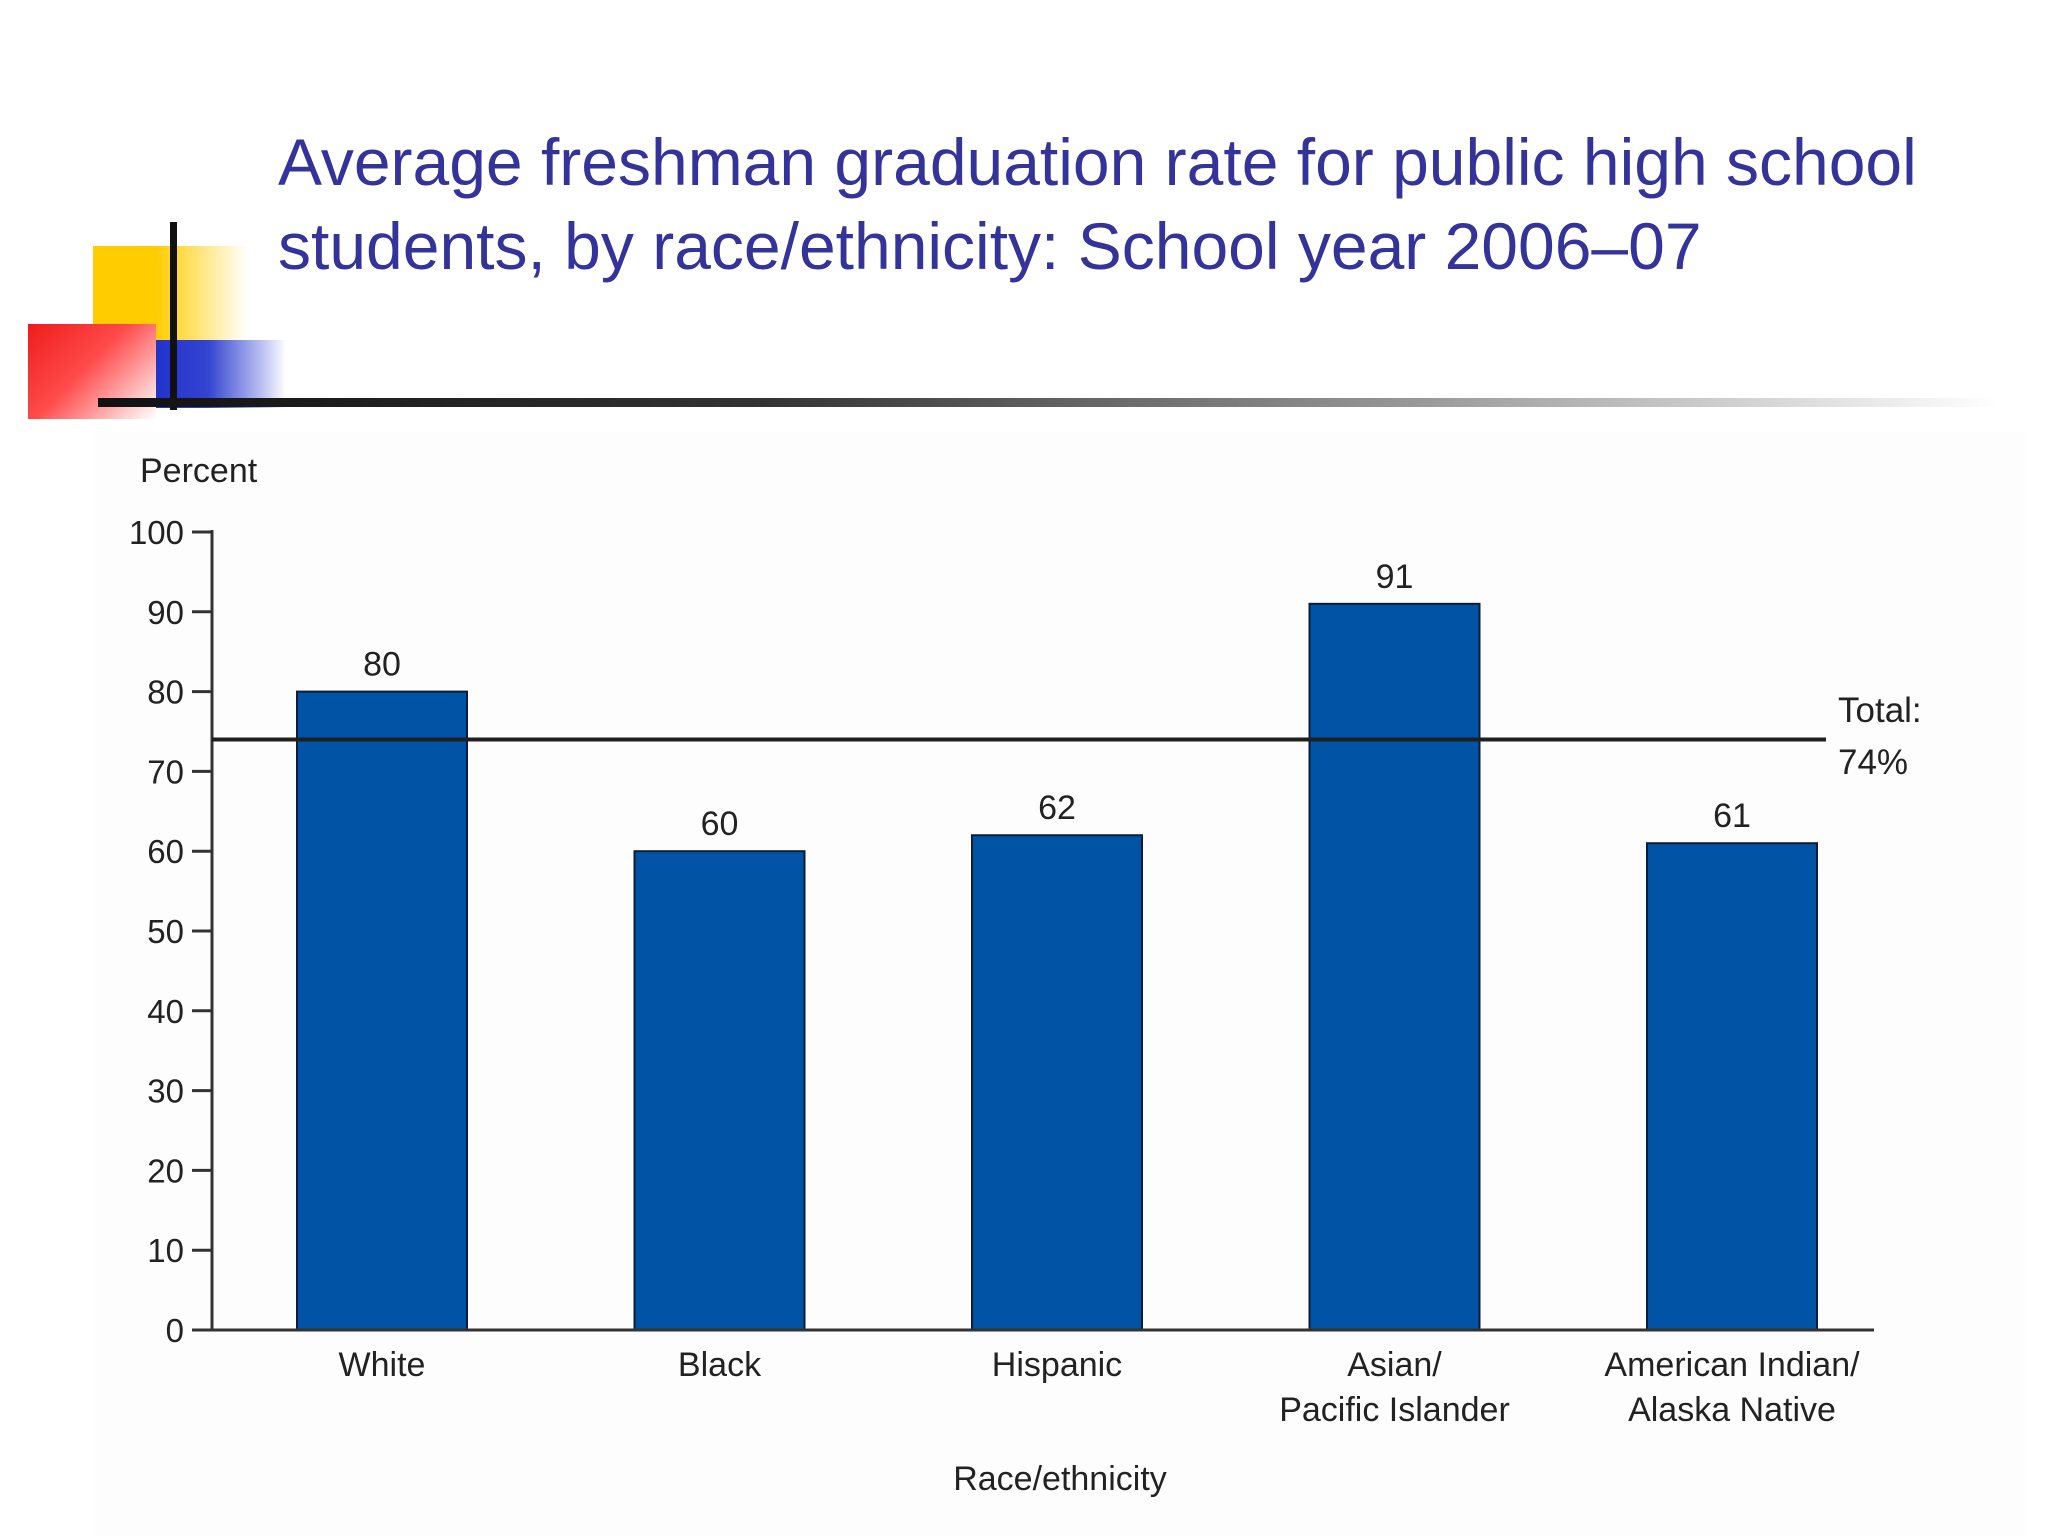  Describe the element at coordinates (221, 374) in the screenshot. I see `decor-blue-square` at that location.